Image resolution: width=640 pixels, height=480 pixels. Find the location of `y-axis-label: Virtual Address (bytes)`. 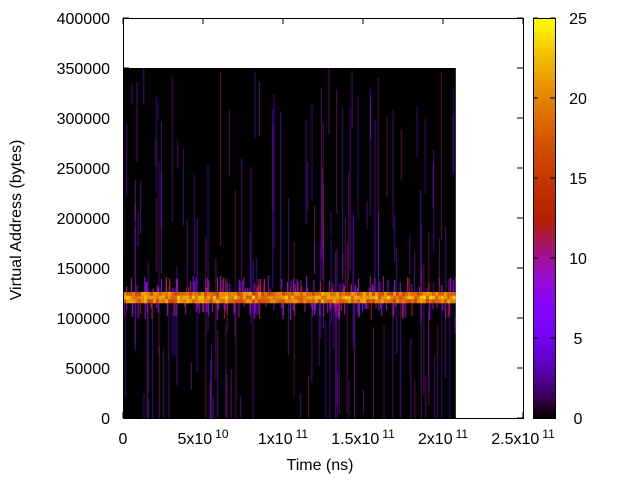

y-axis-label: Virtual Address (bytes) is located at coordinates (16, 220).